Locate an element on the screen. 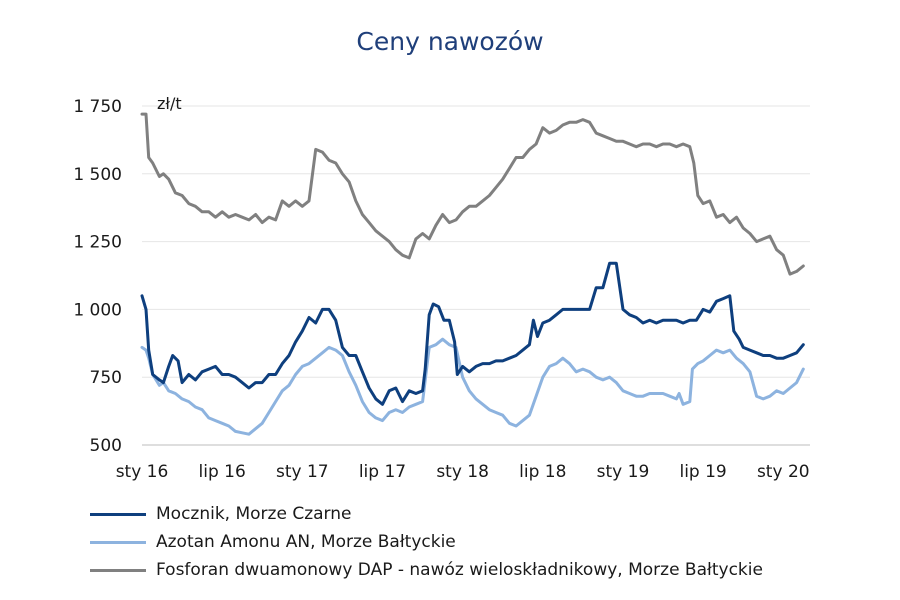  y-tick-label: 1 250 is located at coordinates (97, 243).